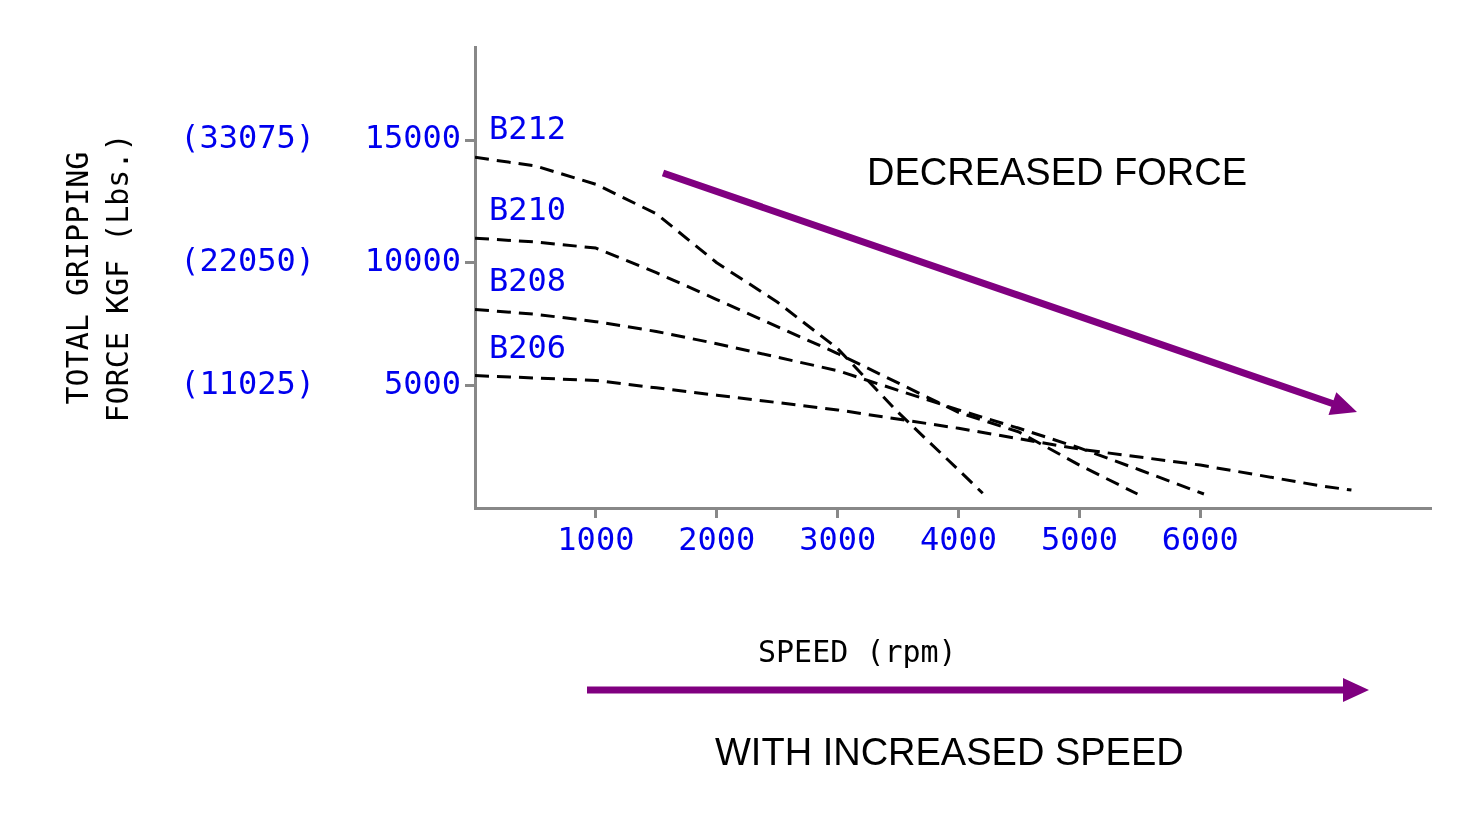  I want to click on x-tick-label: 5000, so click(1079, 538).